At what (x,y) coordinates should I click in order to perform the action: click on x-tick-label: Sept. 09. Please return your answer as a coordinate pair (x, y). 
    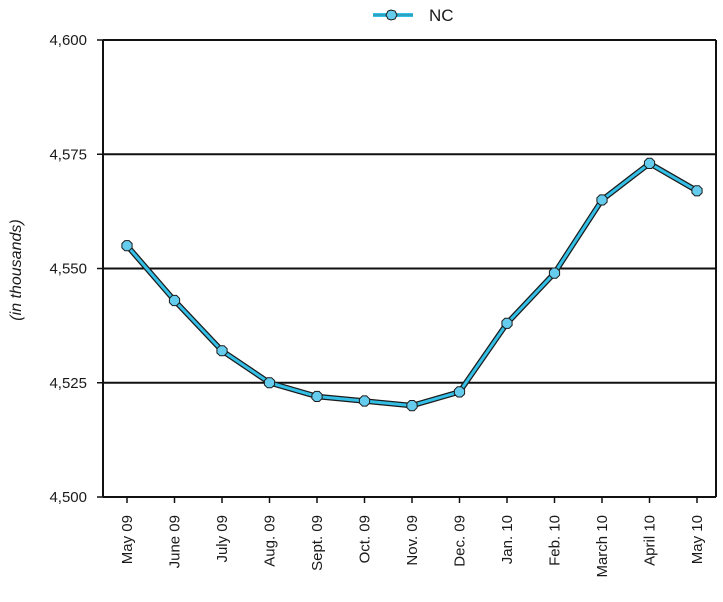
    Looking at the image, I should click on (317, 543).